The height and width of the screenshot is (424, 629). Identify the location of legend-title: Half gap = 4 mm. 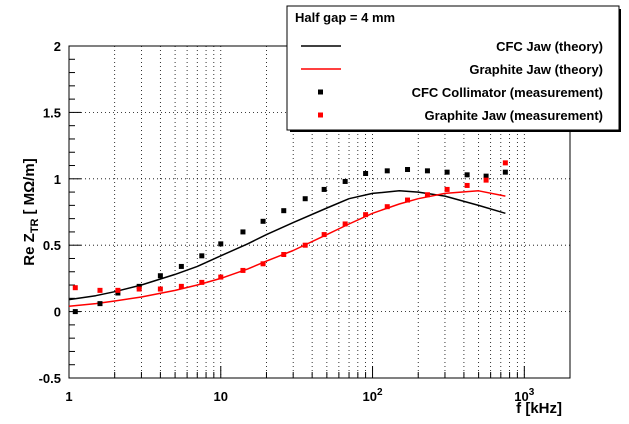
(345, 17).